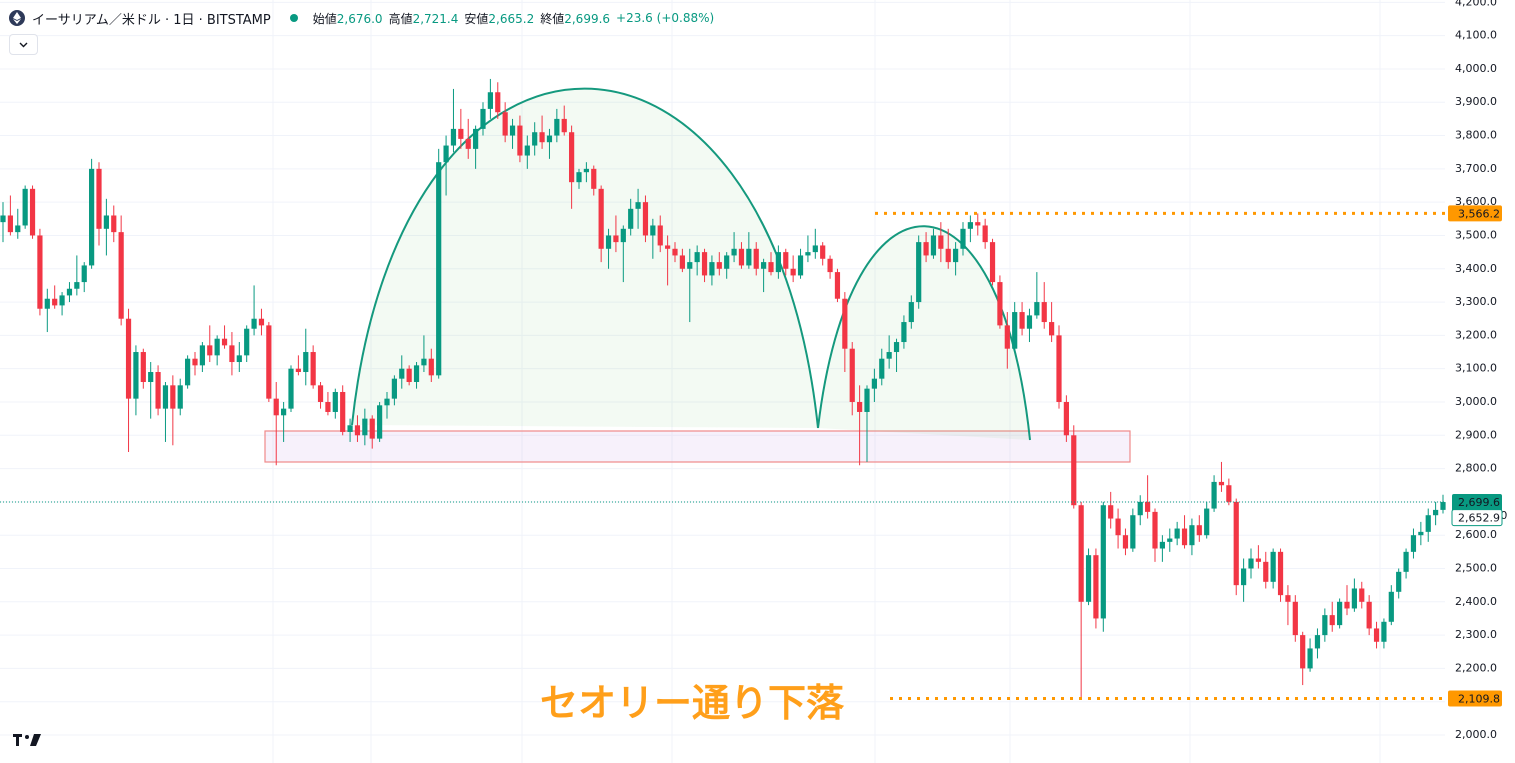 This screenshot has width=1515, height=763. Describe the element at coordinates (1479, 518) in the screenshot. I see `marker-label: 2,652.9` at that location.